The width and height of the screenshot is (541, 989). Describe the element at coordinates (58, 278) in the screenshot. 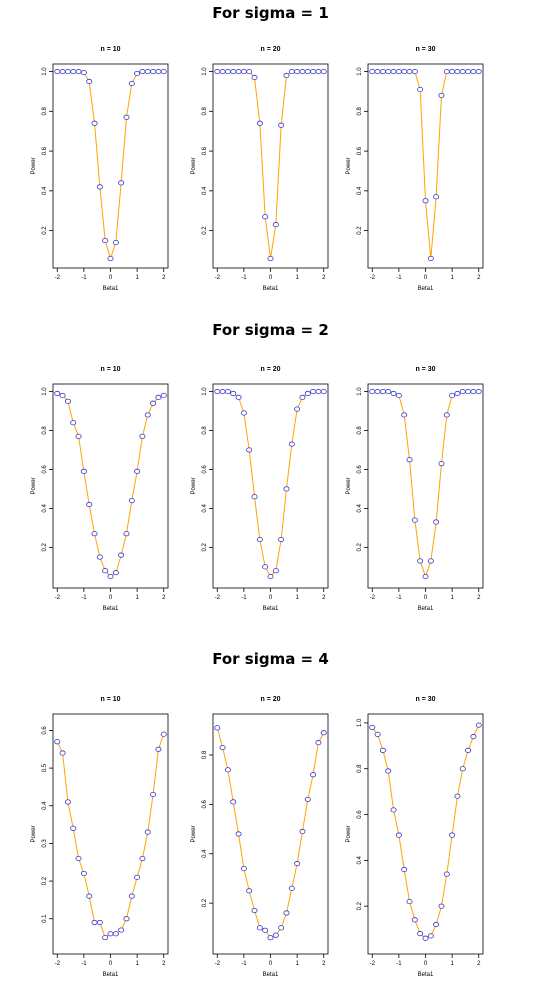

I see `chart-0-xtick-label-0: -2` at that location.